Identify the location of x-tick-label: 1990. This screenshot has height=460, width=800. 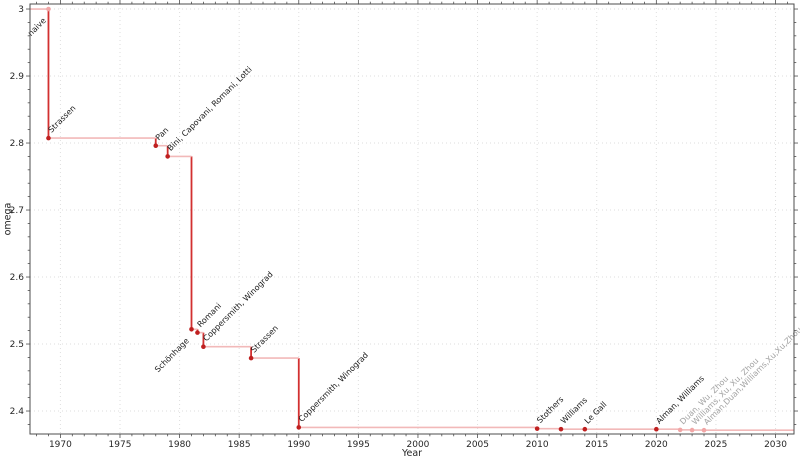
(298, 445).